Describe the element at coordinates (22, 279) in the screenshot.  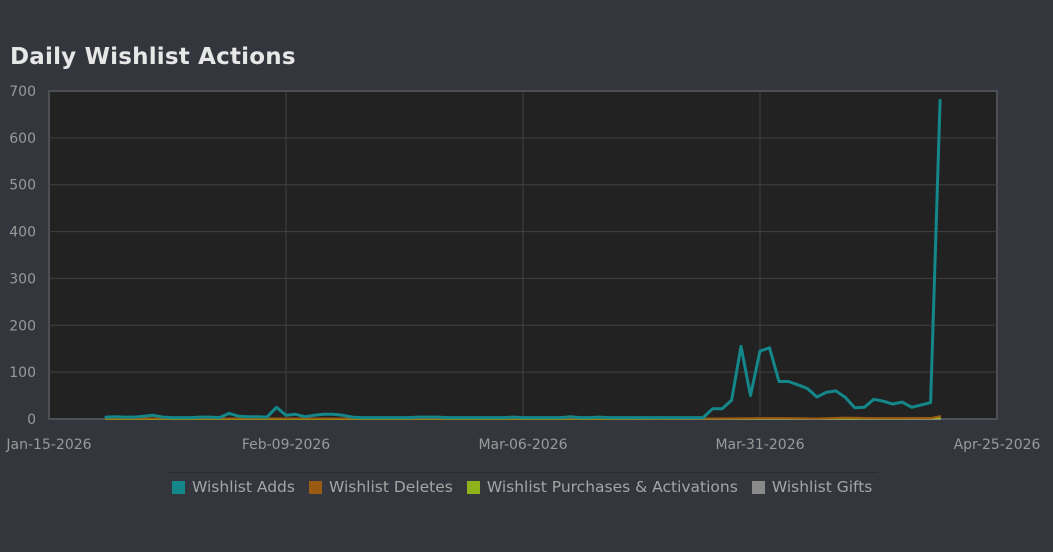
I see `y-tick-label: 300` at that location.